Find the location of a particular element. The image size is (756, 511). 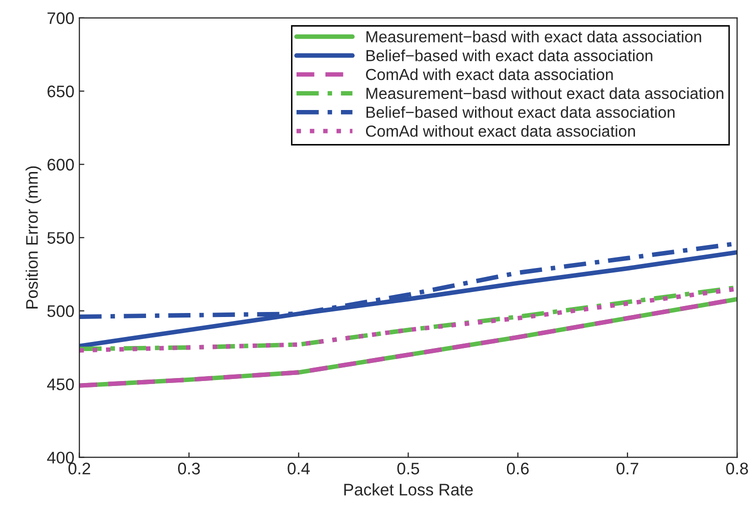

y-tick-label: 600 is located at coordinates (61, 164).